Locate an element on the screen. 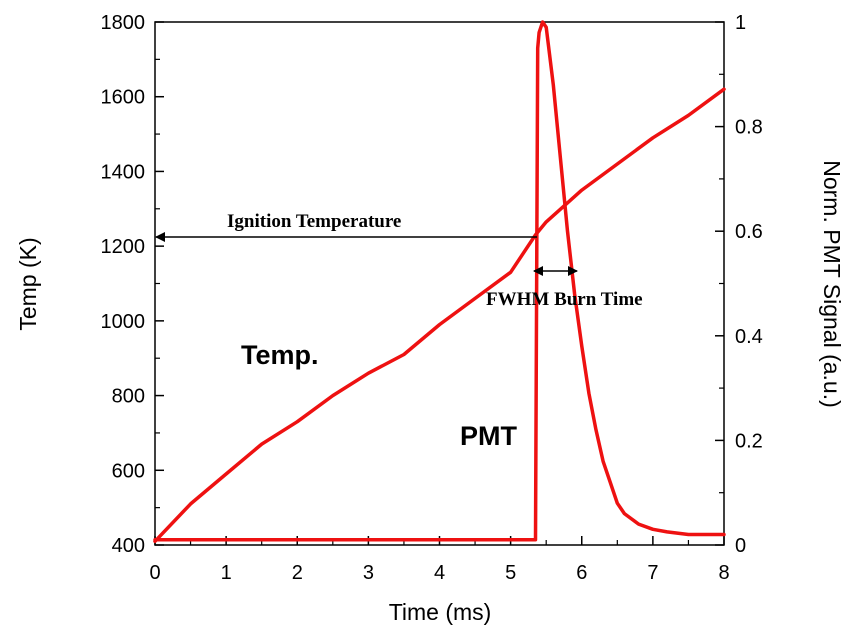 The height and width of the screenshot is (636, 849). x-tick-label: 0 is located at coordinates (154, 573).